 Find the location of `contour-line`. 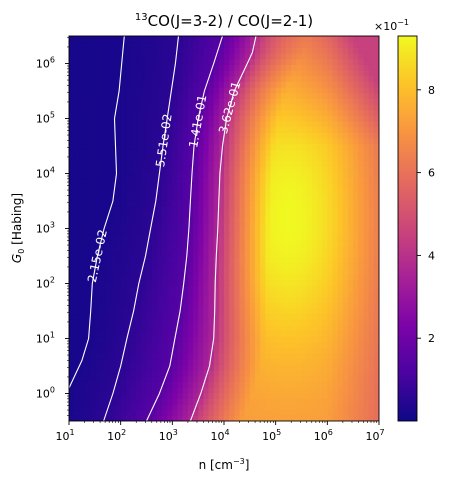

contour-line is located at coordinates (185, 228).